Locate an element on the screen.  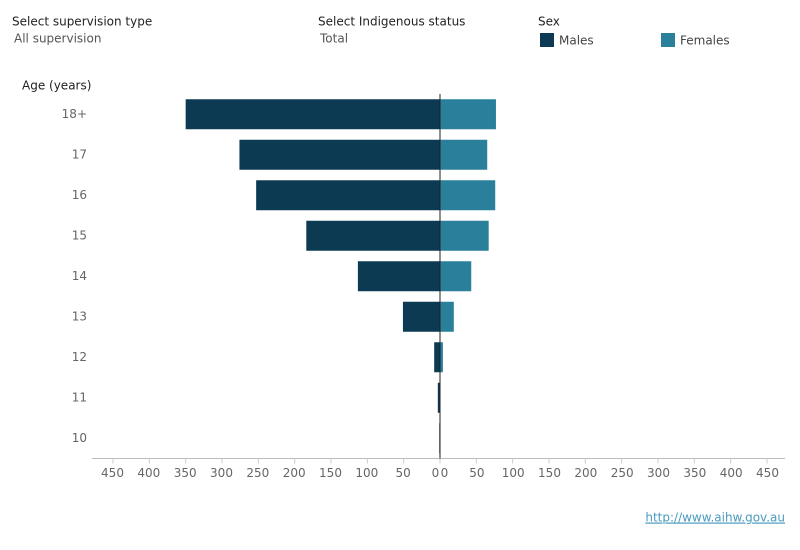
y-axis-label: Age (years) is located at coordinates (56, 86).